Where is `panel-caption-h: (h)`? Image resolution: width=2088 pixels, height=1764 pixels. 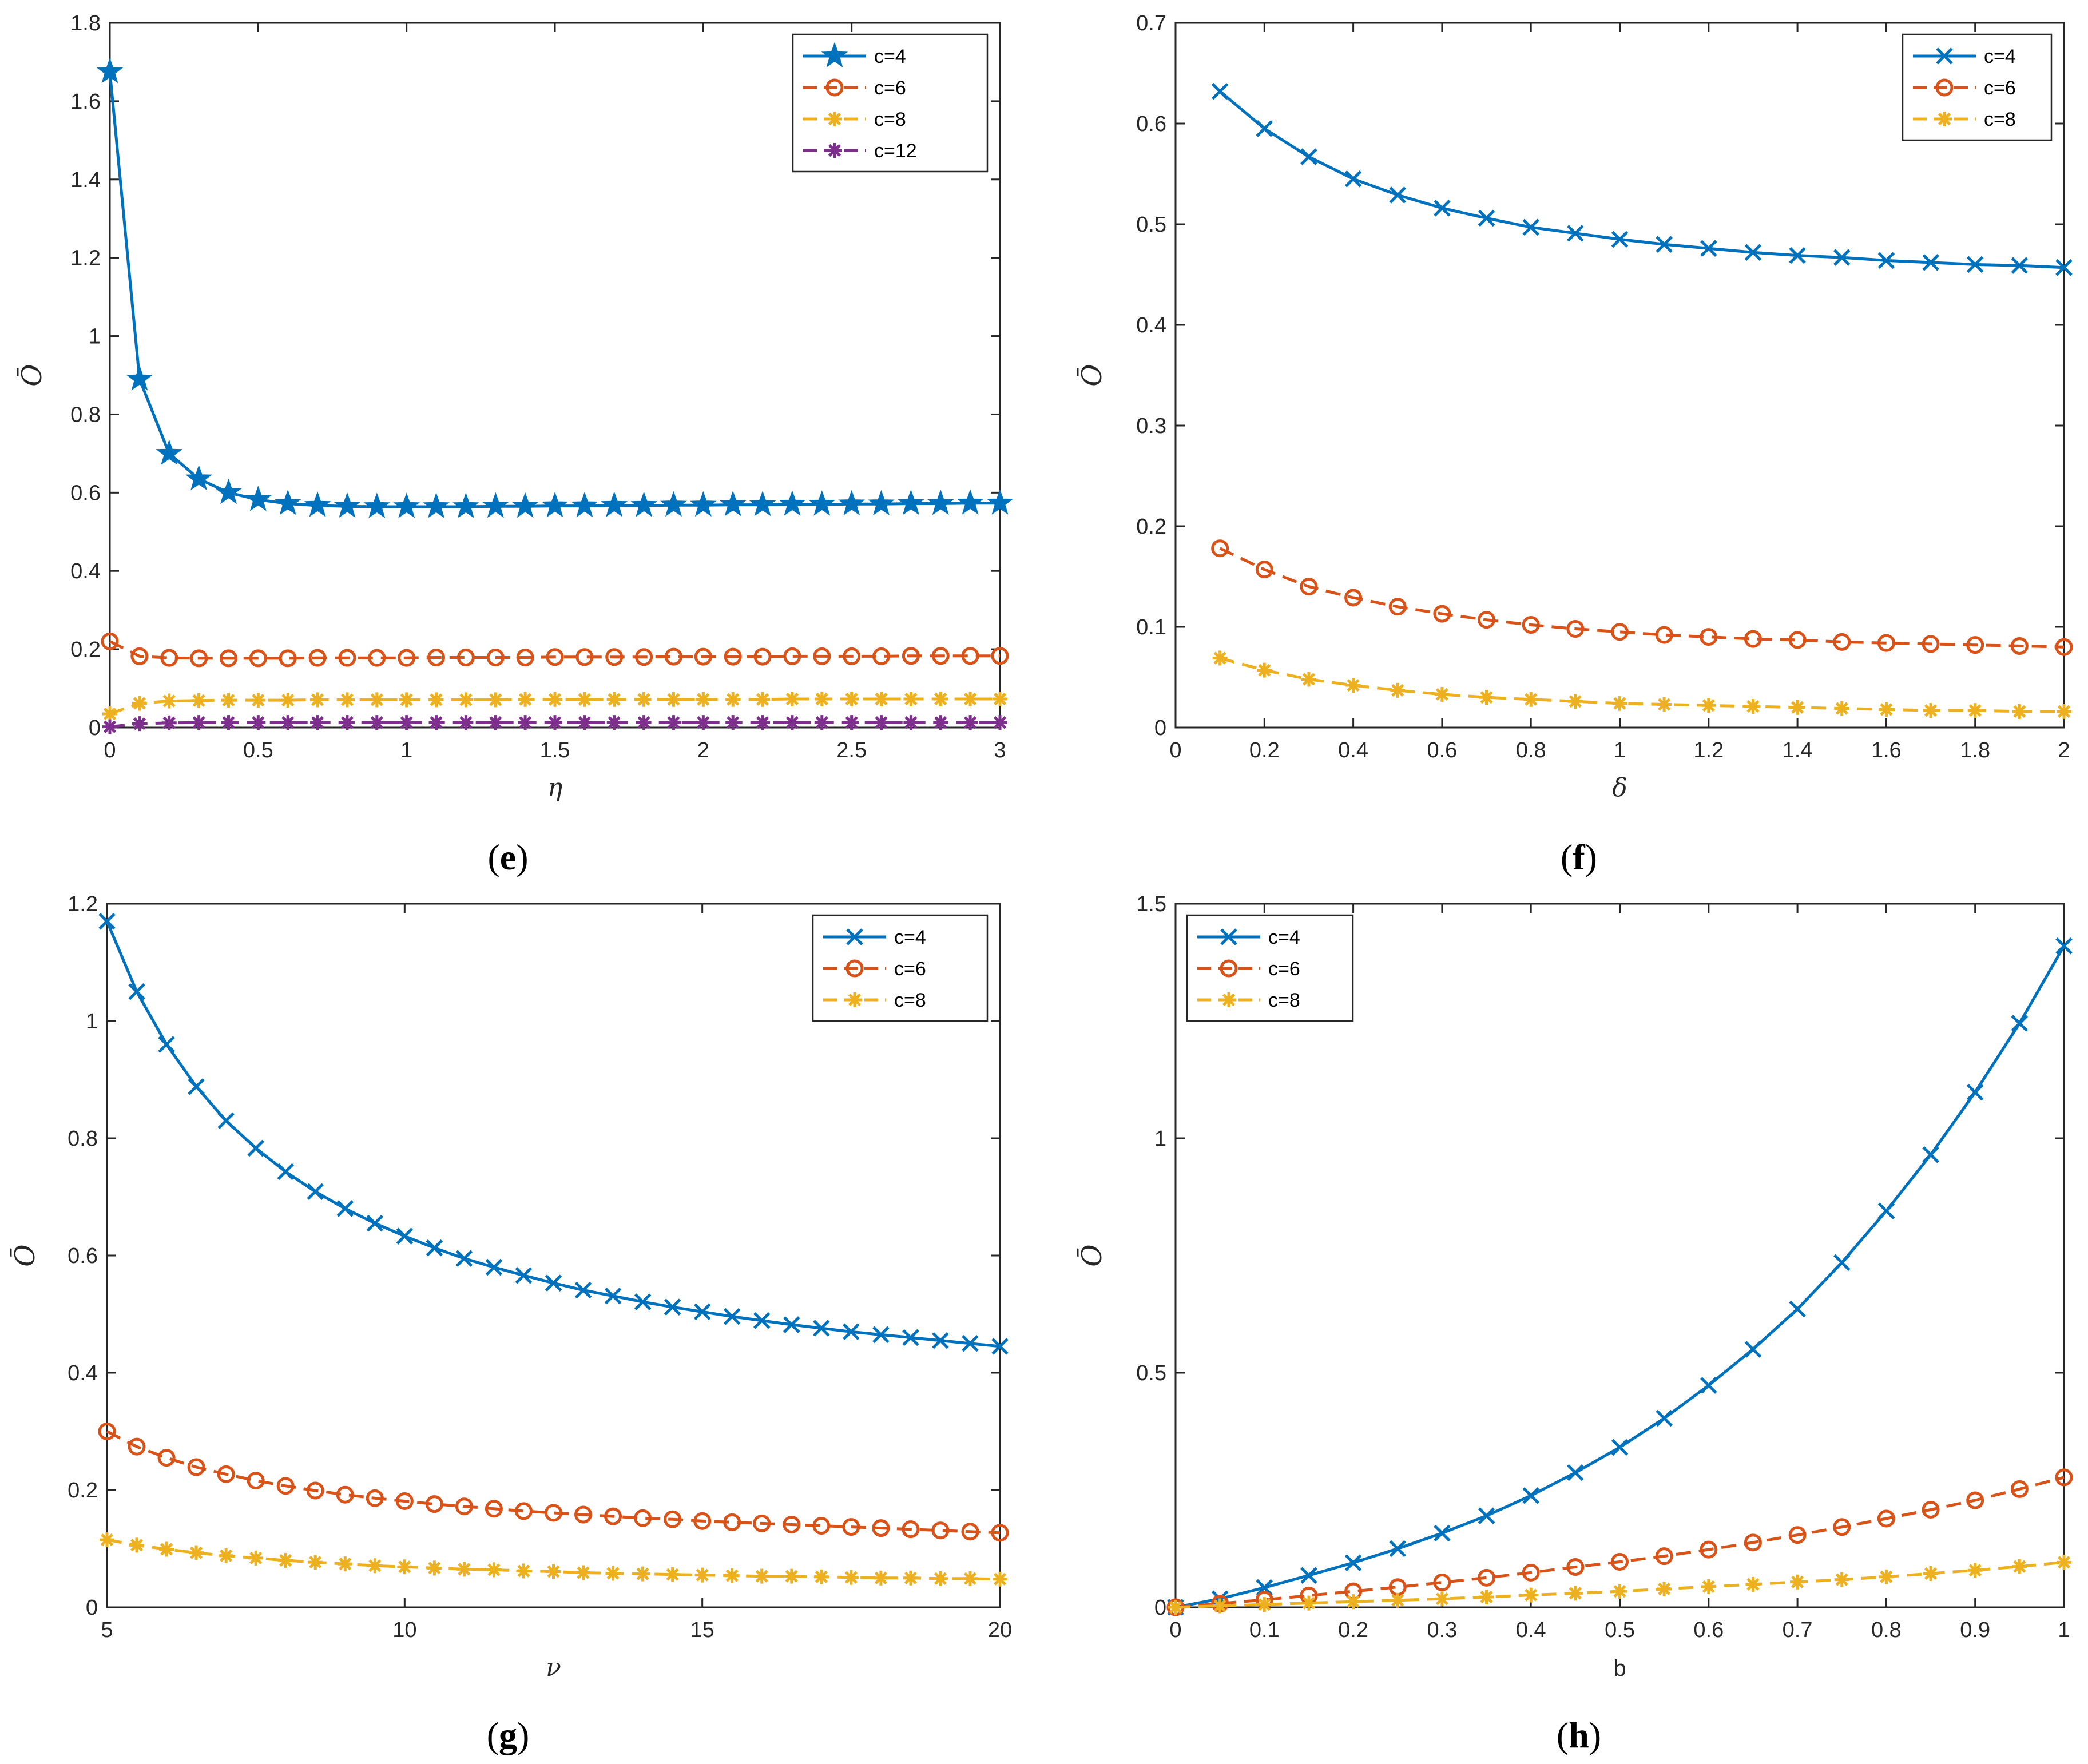 panel-caption-h: (h) is located at coordinates (1579, 1735).